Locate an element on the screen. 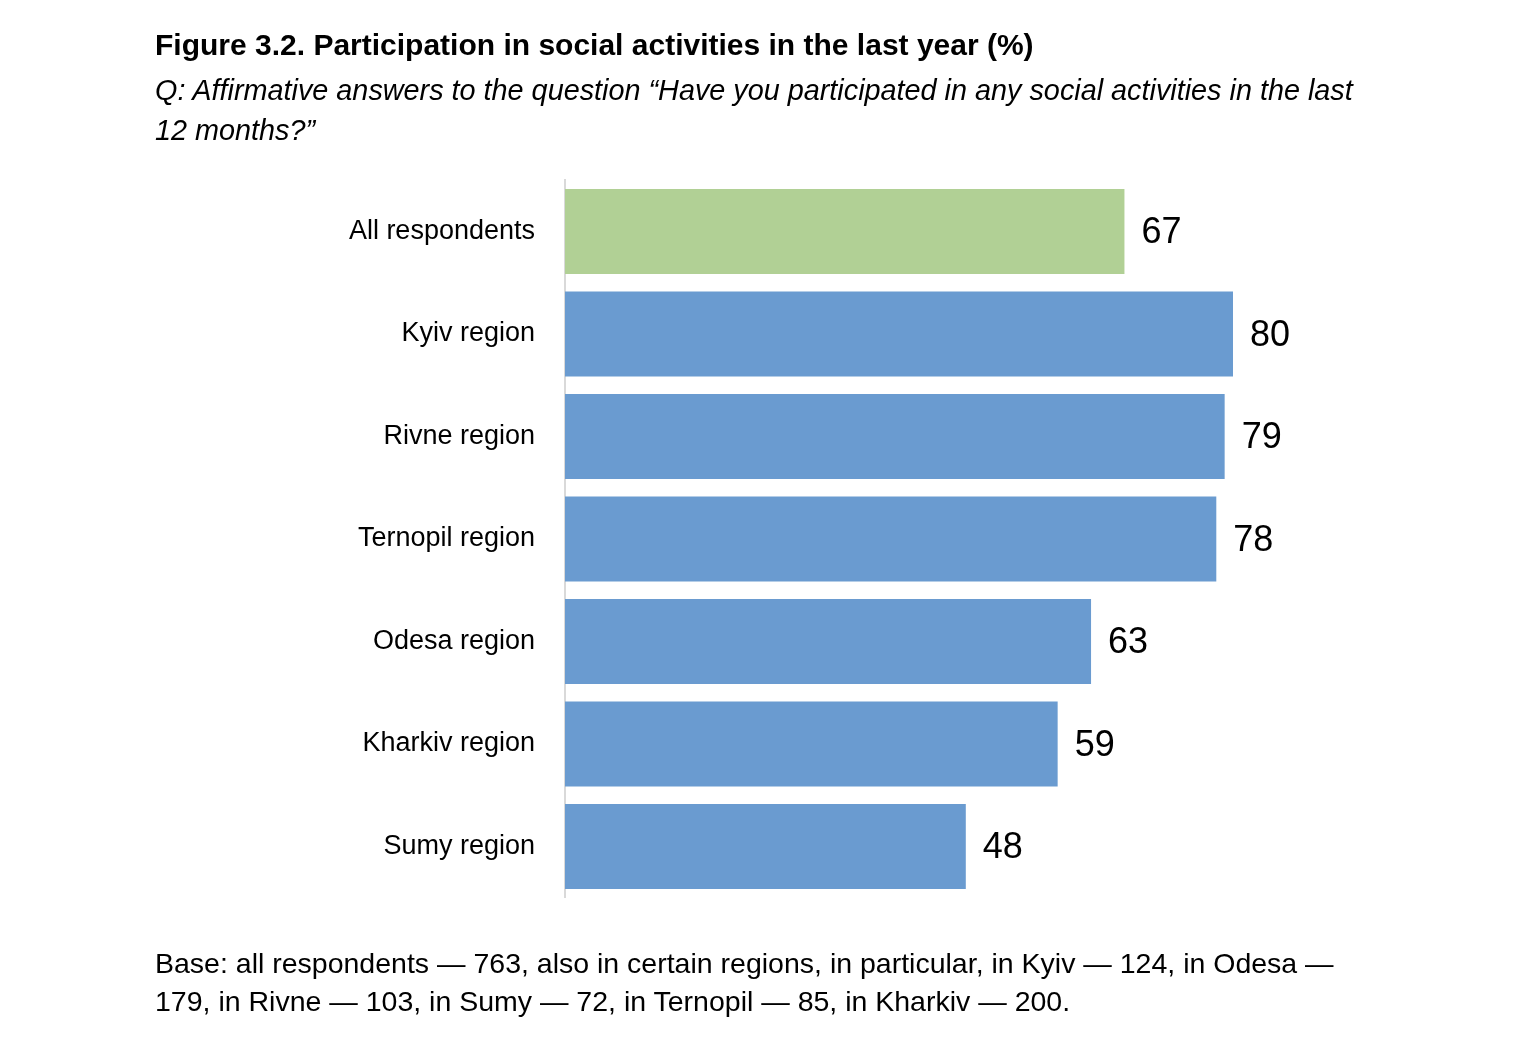 This screenshot has width=1516, height=1060. text: Base: all respondents — 763, also in certain regions, in particular, in Kyiv — 124, in Odesa — 179, in Rivne — 103, in Sumy — 72, in Ternopil — 85, in Kharkiv — 200. is located at coordinates (745, 982).